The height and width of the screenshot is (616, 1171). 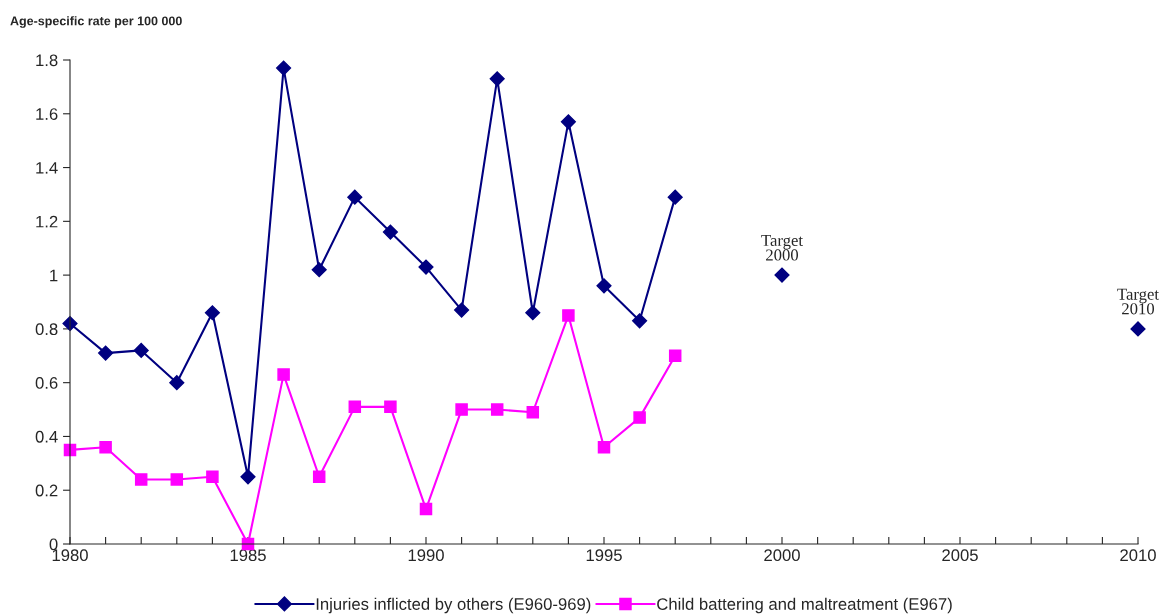 What do you see at coordinates (47, 168) in the screenshot?
I see `y-tick-label: 1.4` at bounding box center [47, 168].